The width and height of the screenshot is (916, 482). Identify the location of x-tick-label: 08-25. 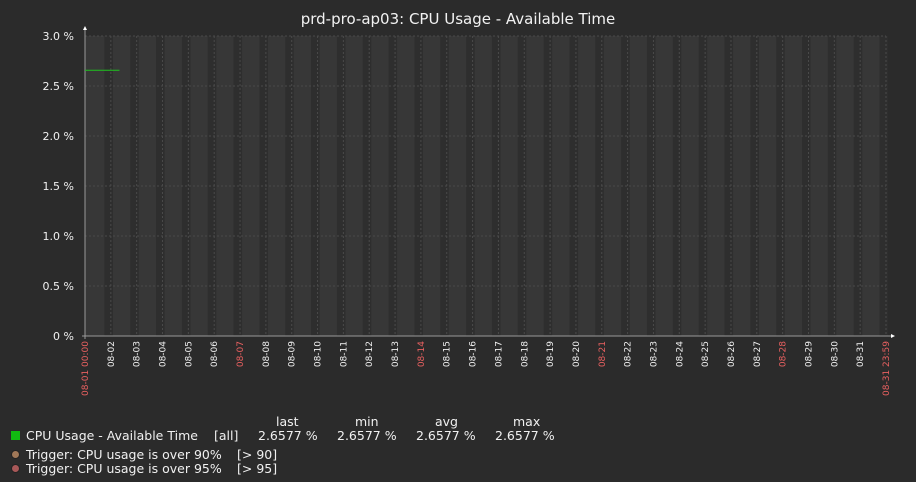
(706, 354).